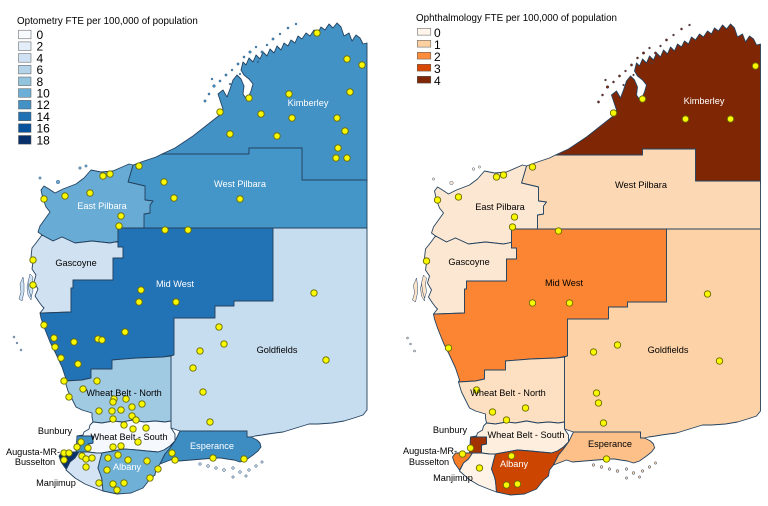 The height and width of the screenshot is (506, 768). I want to click on svg-text: 14, so click(44, 117).